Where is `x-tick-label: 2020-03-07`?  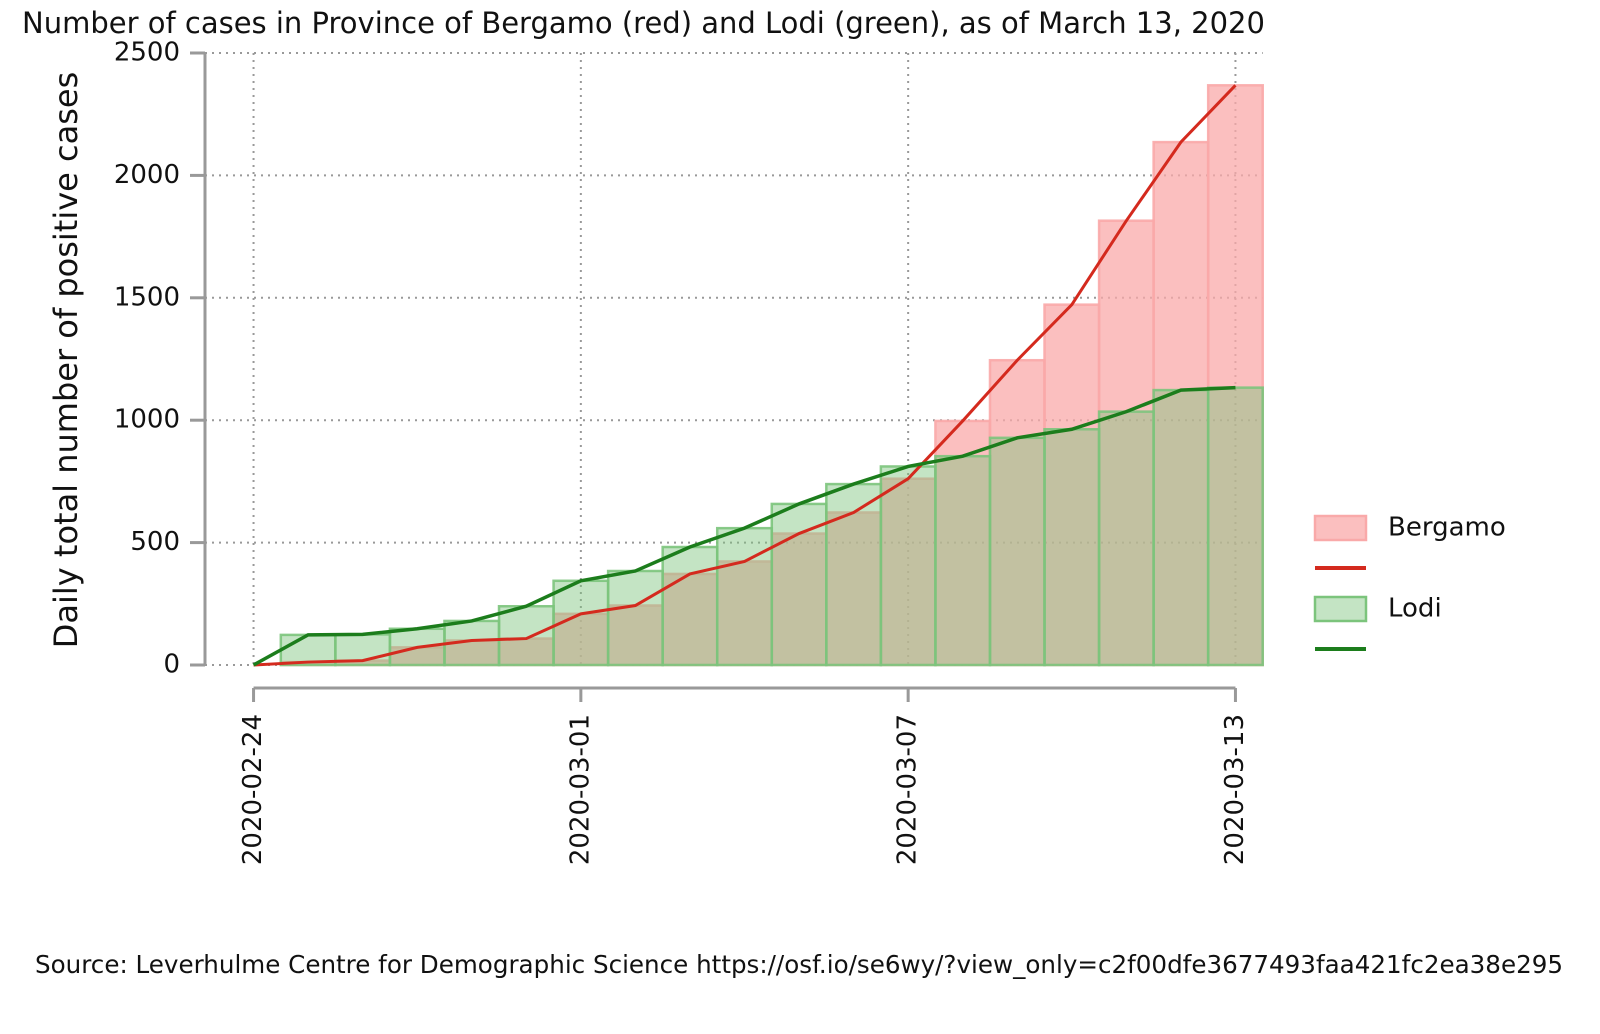
x-tick-label: 2020-03-07 is located at coordinates (908, 789).